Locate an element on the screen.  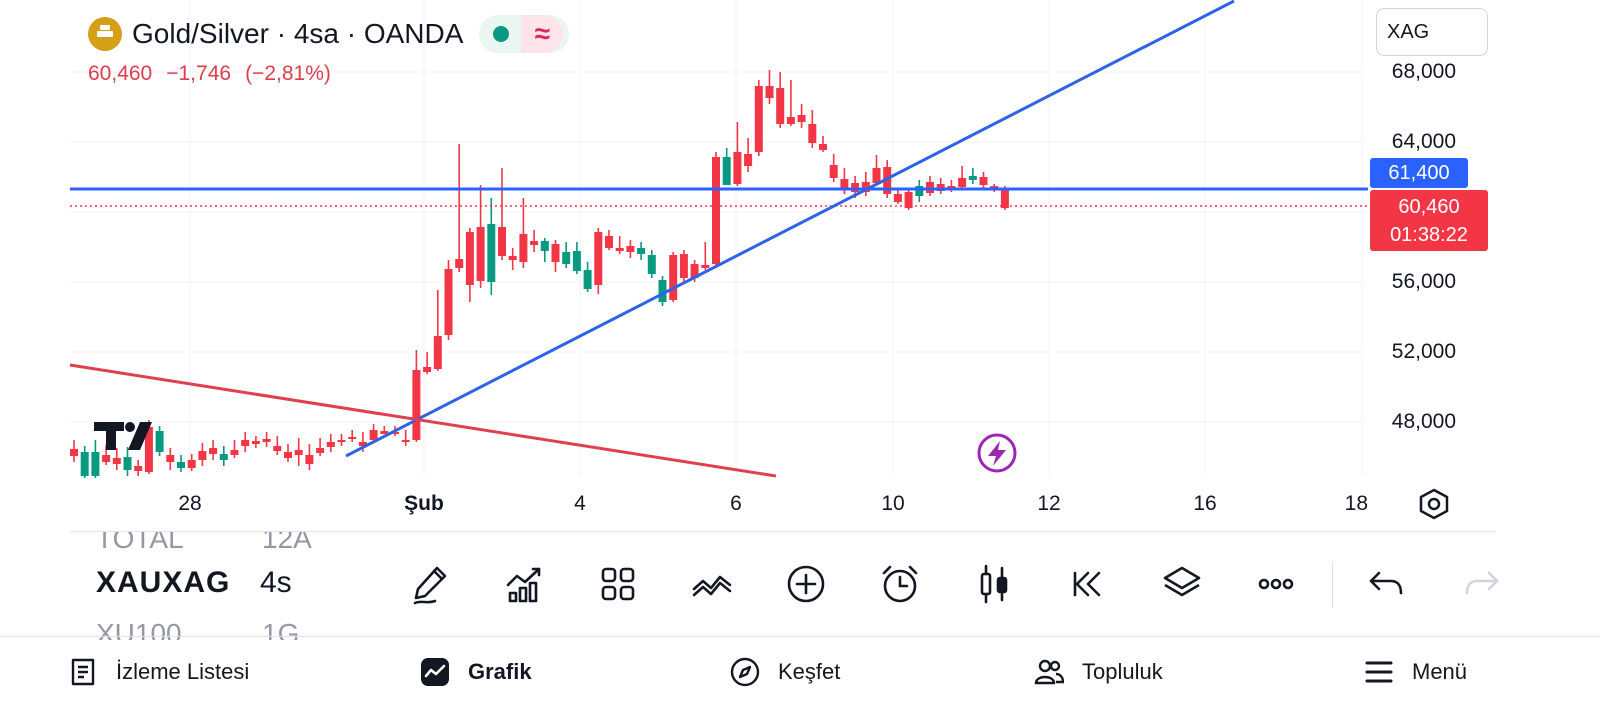
watch-ghost-interval: 1G is located at coordinates (281, 630).